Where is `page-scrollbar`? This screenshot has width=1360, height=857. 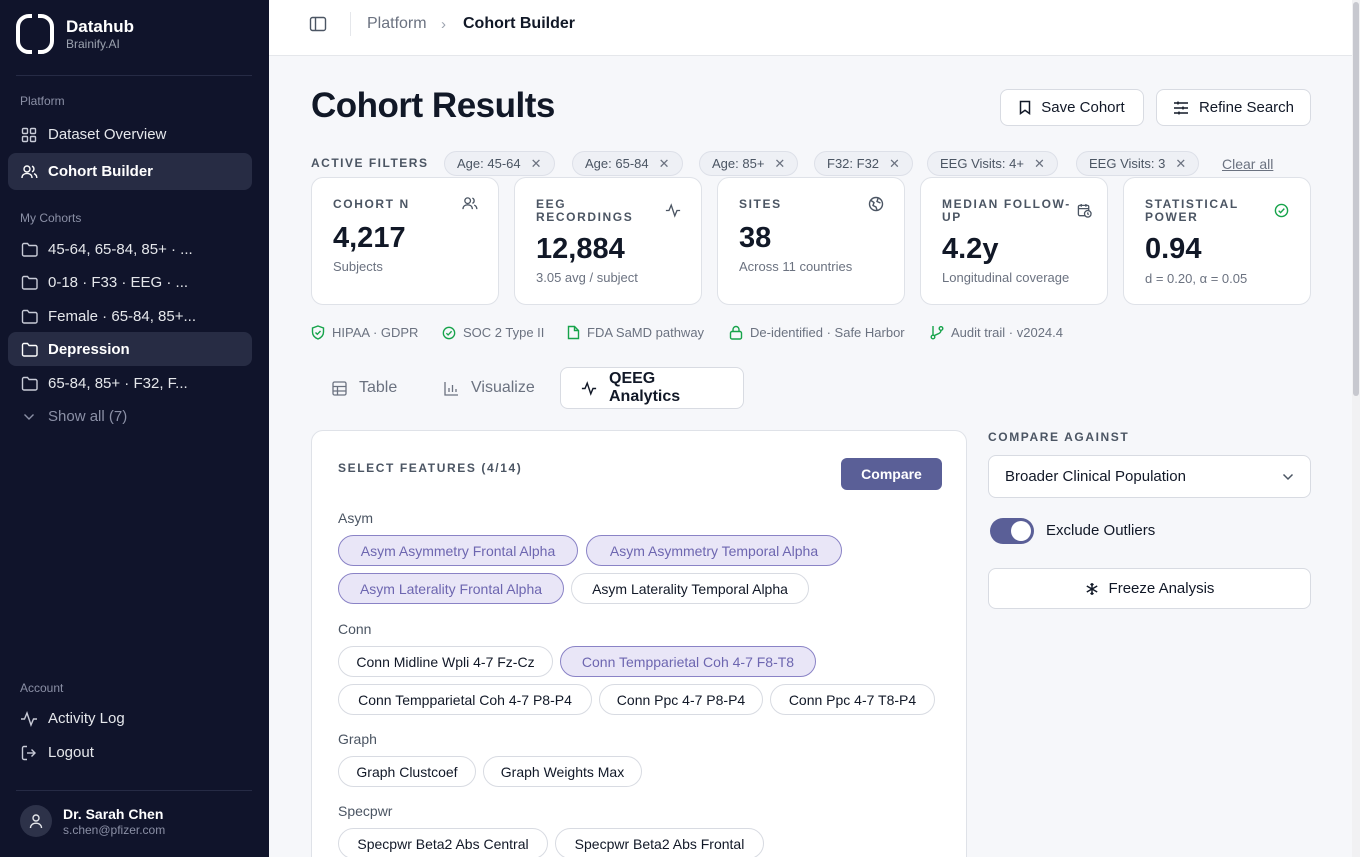 page-scrollbar is located at coordinates (1356, 428).